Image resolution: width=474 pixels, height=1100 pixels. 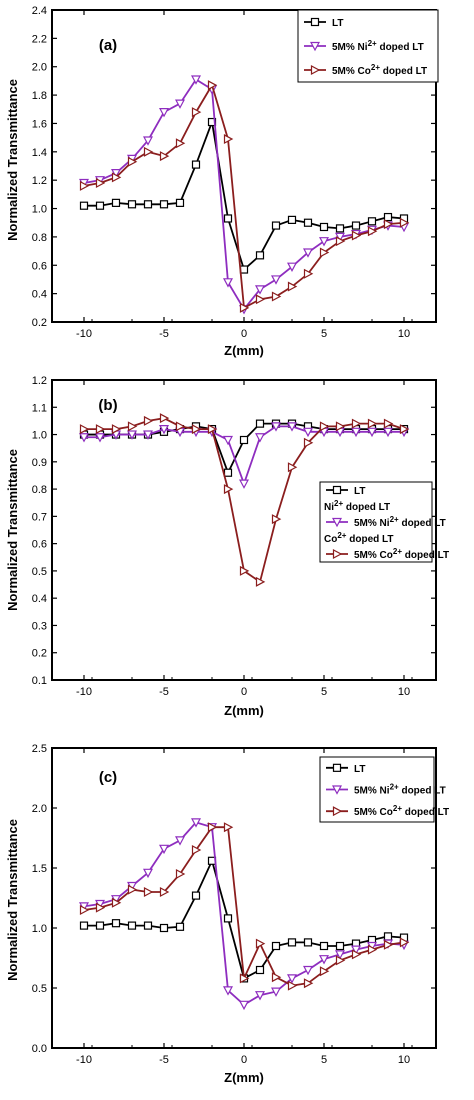 I want to click on y-tick-label: 0.1, so click(x=39, y=681).